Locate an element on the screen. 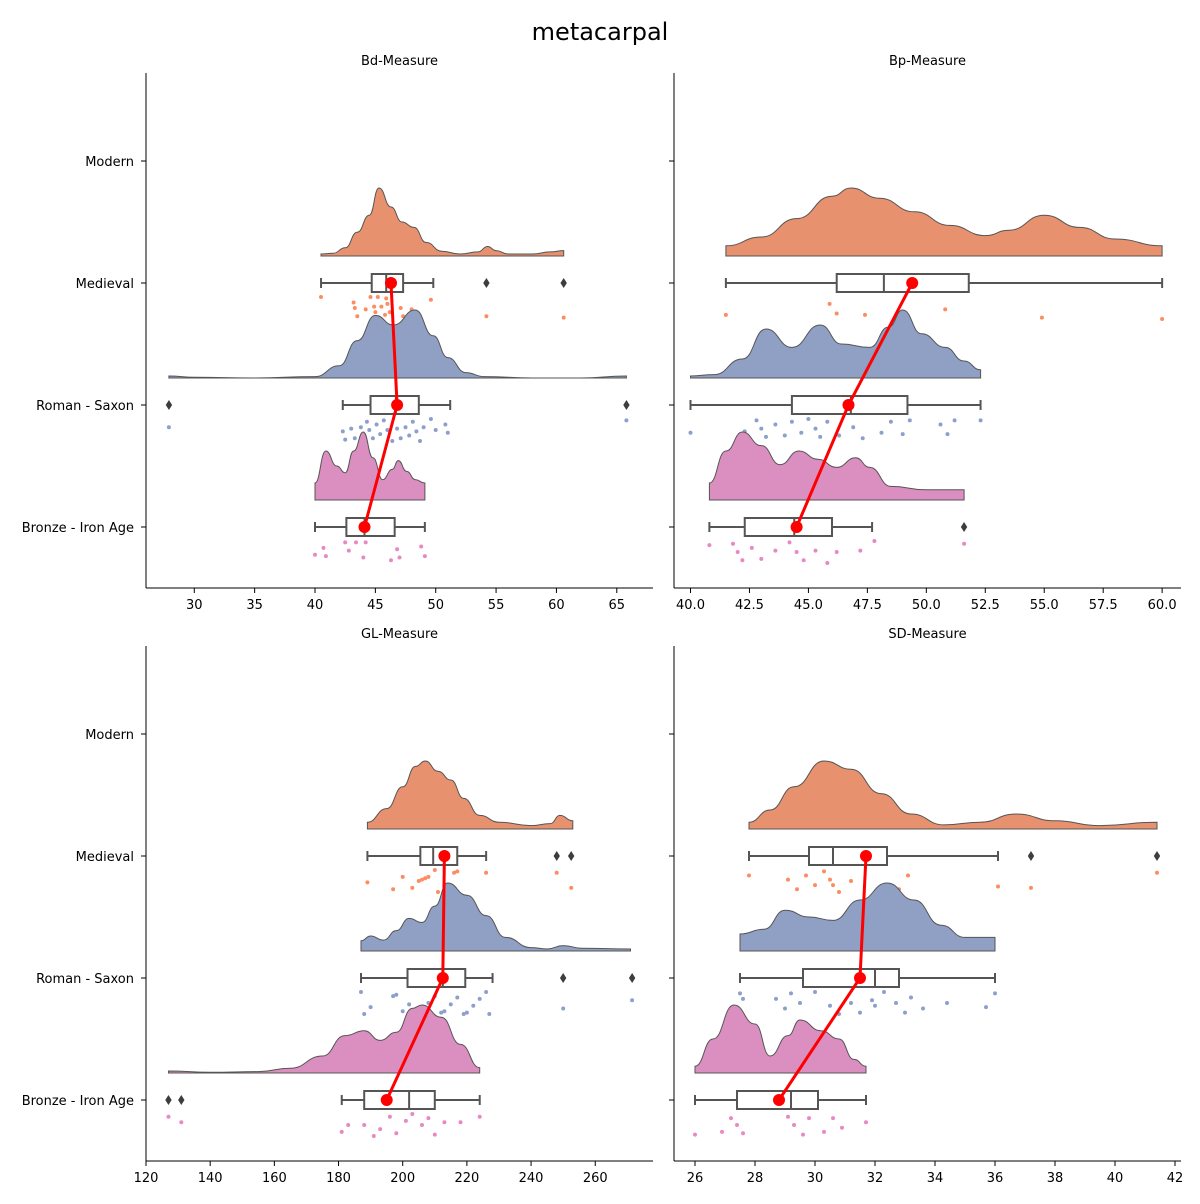 The height and width of the screenshot is (1204, 1200). x-tick-label: 40 is located at coordinates (1115, 1178).